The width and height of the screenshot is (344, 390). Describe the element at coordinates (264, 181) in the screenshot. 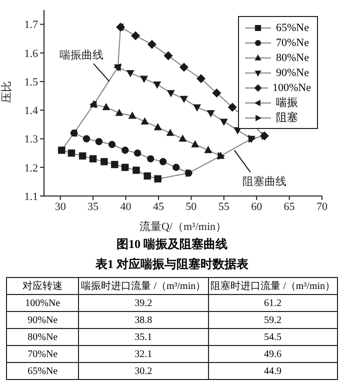

I see `annotation: 阻塞曲线` at that location.